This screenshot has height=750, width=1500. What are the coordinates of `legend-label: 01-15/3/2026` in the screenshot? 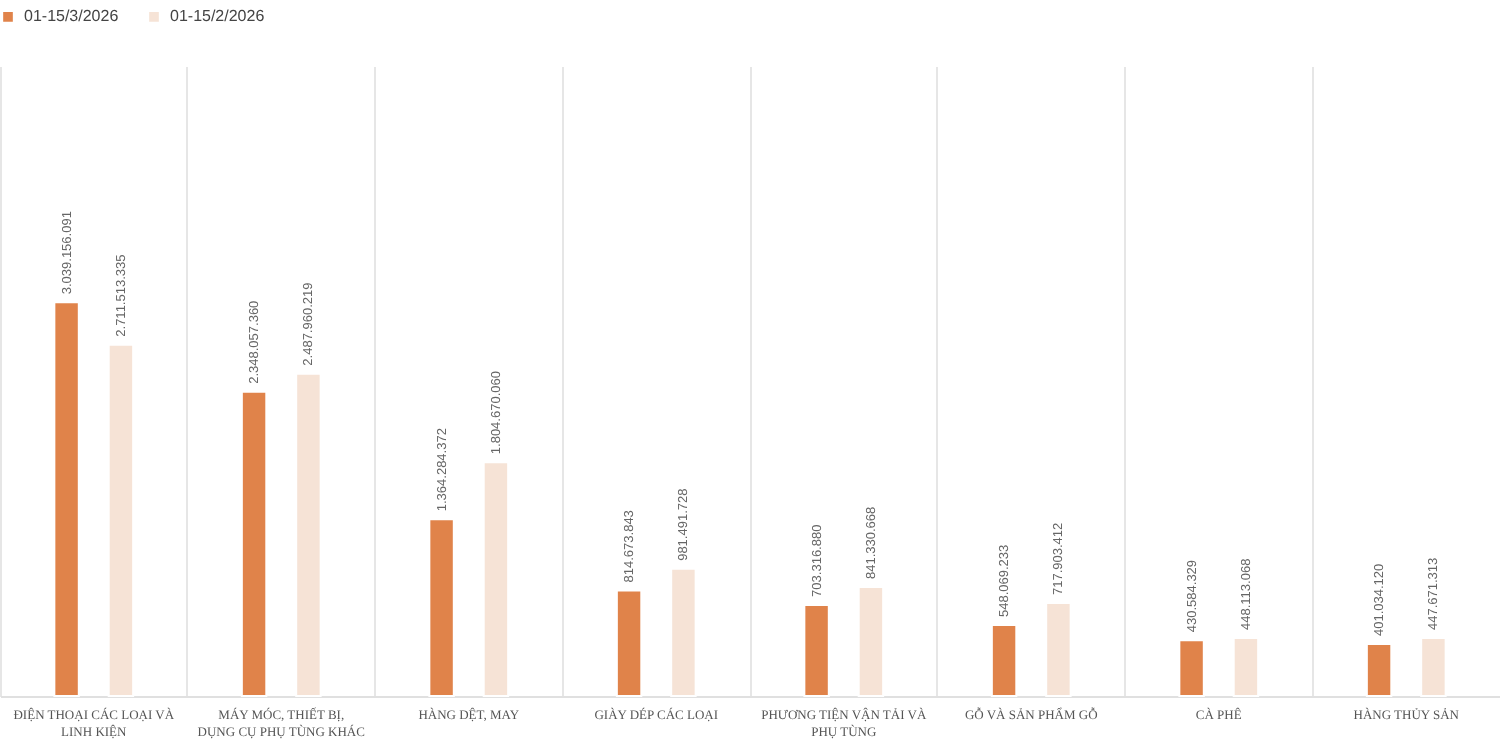 It's located at (72, 15).